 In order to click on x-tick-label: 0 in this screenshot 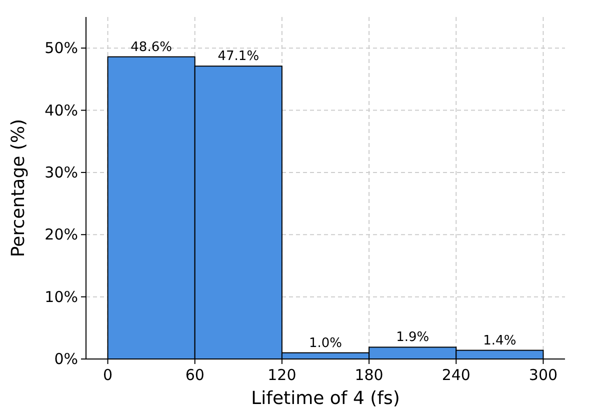, I will do `click(108, 375)`.